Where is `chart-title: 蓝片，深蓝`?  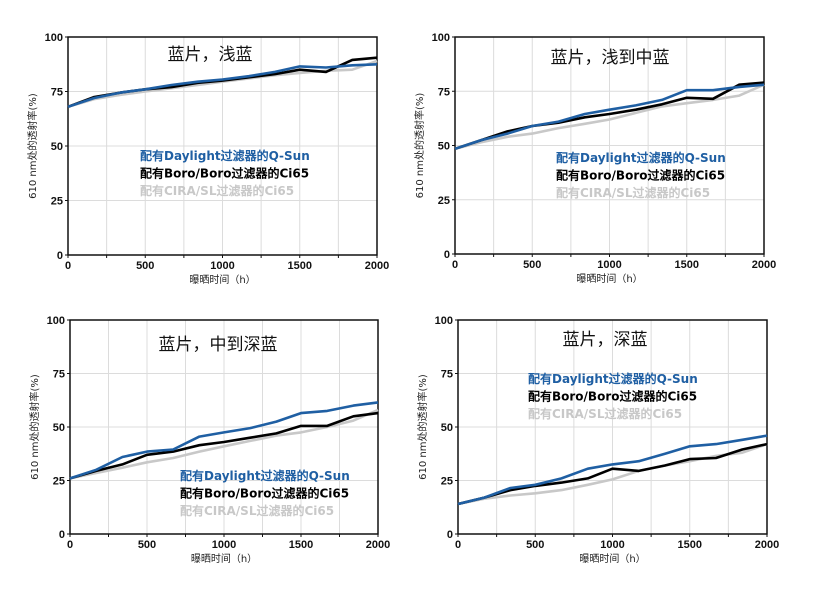
chart-title: 蓝片，深蓝 is located at coordinates (605, 340).